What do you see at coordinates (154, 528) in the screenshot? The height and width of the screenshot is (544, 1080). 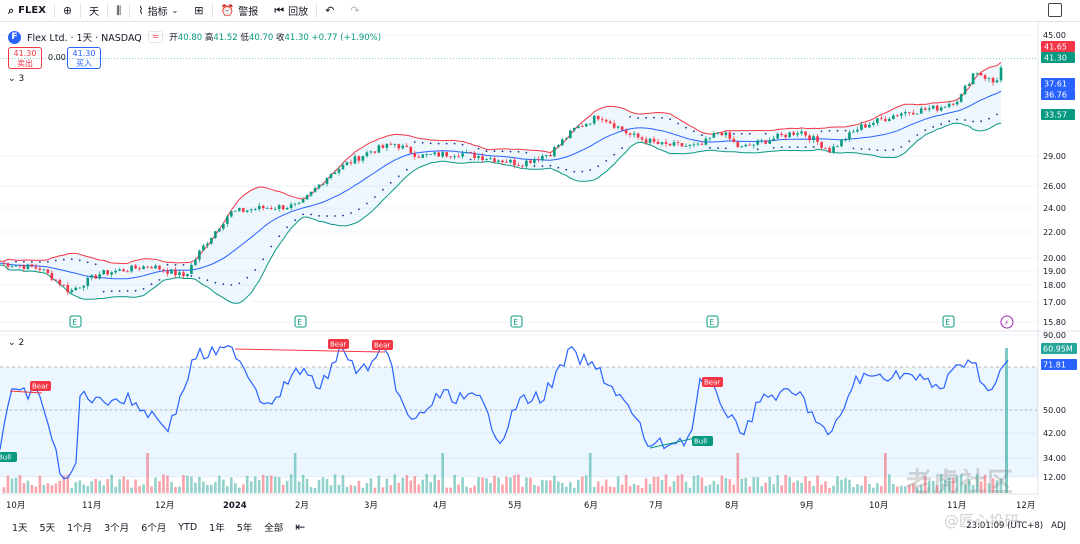 I see `range-6m: 6个月` at bounding box center [154, 528].